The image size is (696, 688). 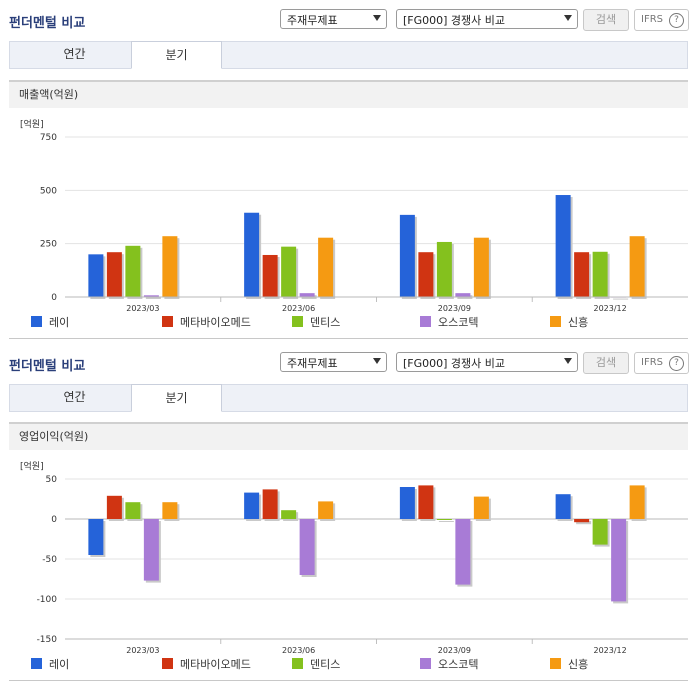 What do you see at coordinates (312, 363) in the screenshot?
I see `select-value: 주재무제표` at bounding box center [312, 363].